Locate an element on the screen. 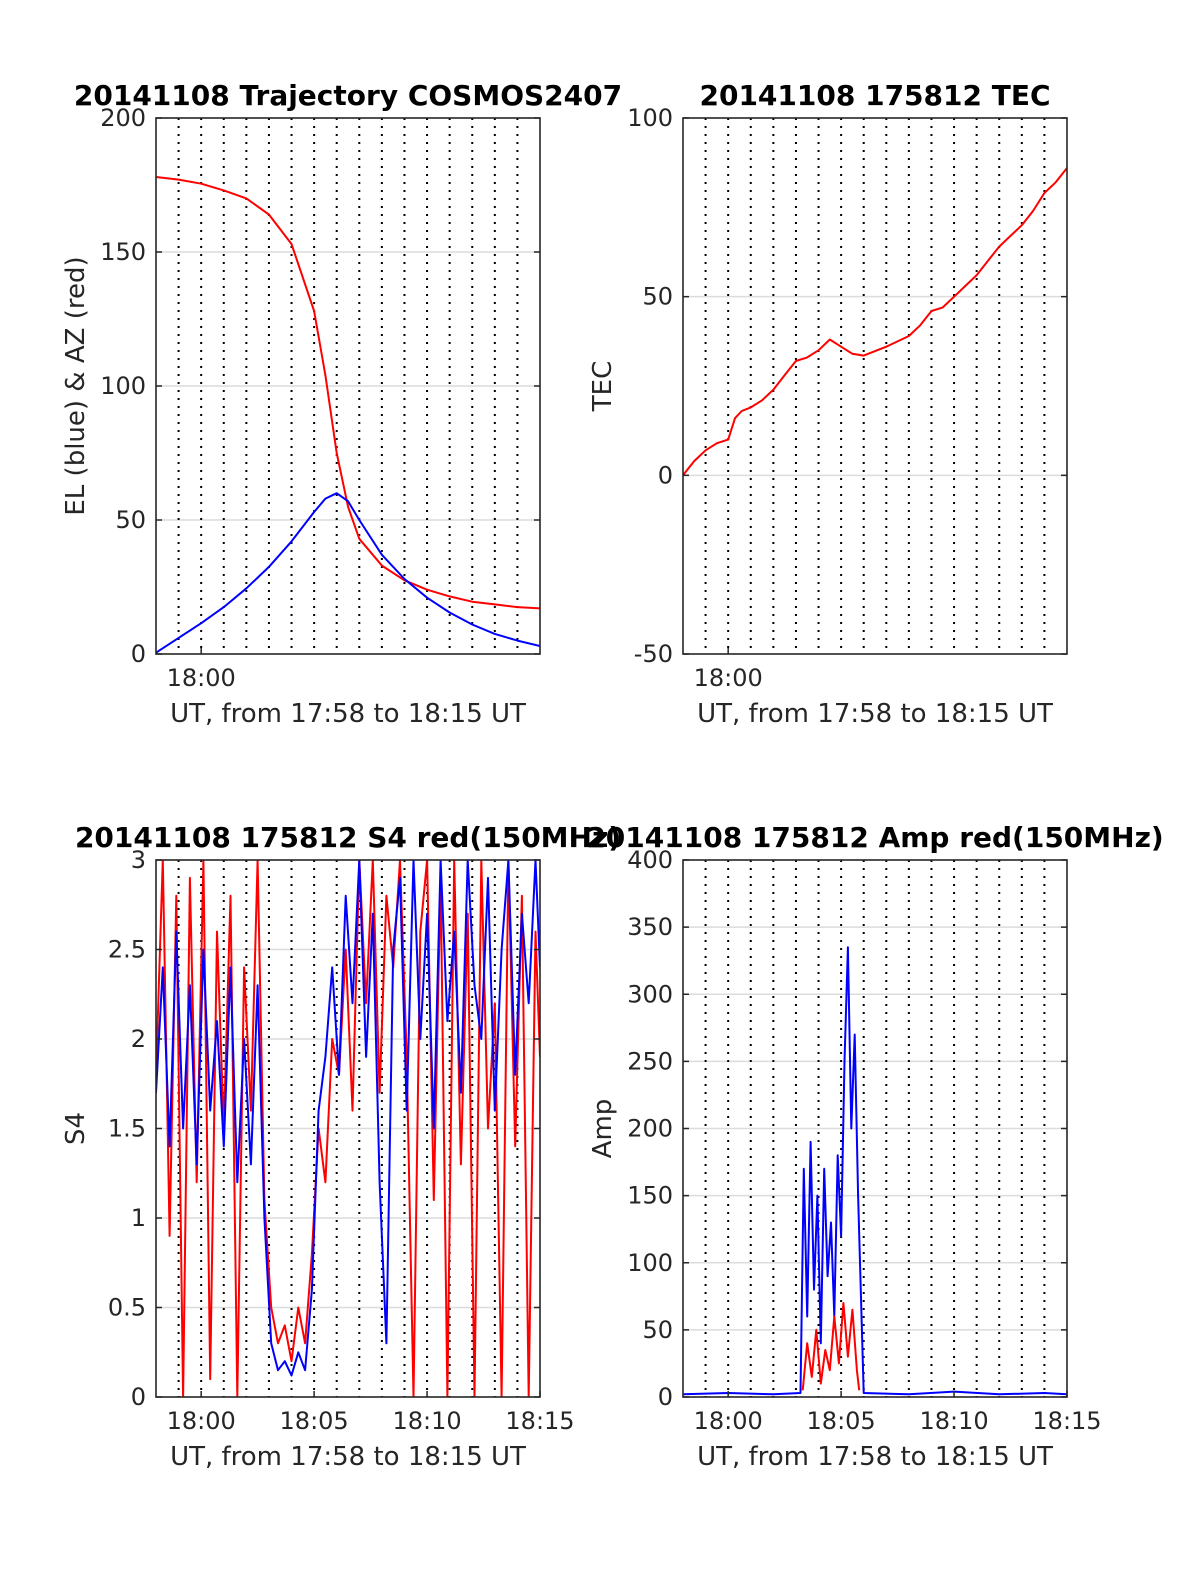 The image size is (1200, 1575). y-axis-label: Amp is located at coordinates (603, 1129).